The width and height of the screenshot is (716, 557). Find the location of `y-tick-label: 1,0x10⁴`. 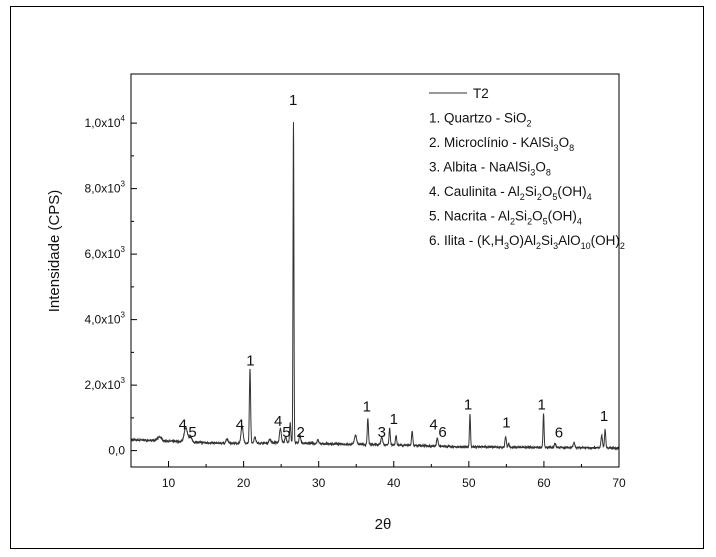

y-tick-label: 1,0x10⁴ is located at coordinates (105, 122).